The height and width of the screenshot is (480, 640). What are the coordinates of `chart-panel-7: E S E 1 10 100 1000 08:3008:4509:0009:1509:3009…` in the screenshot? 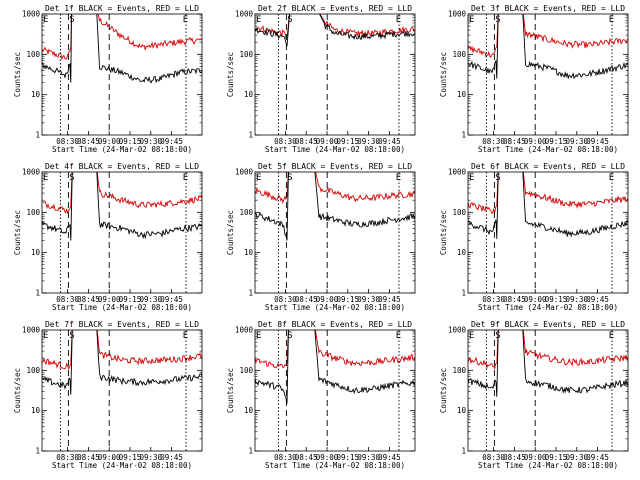 It's located at (108, 395).